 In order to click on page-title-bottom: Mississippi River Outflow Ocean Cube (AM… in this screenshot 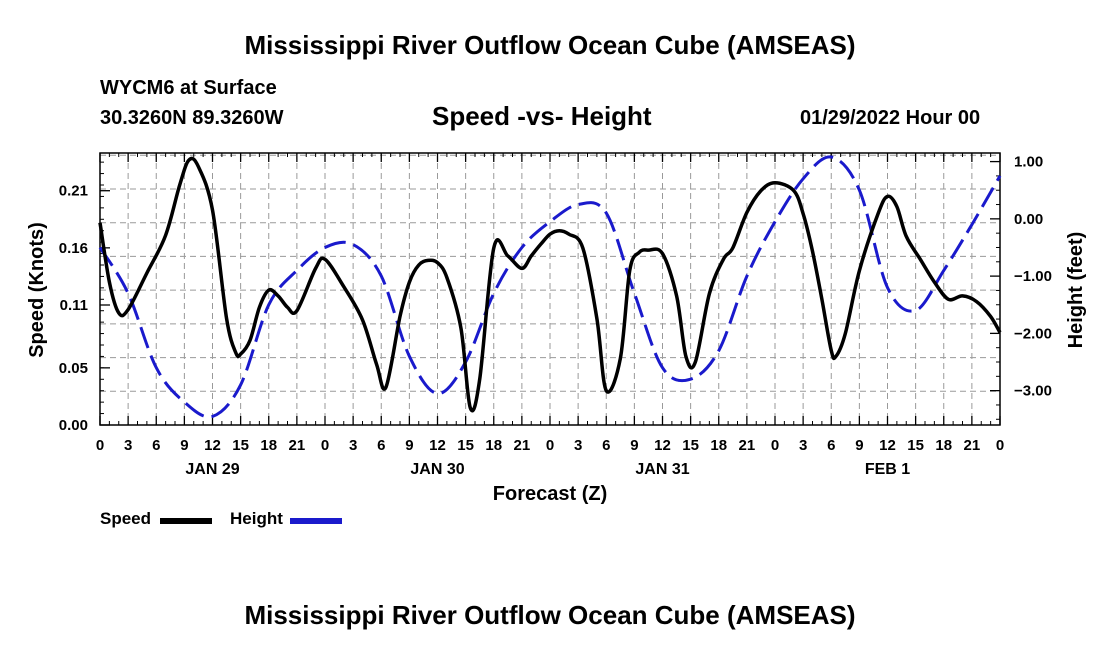, I will do `click(550, 615)`.